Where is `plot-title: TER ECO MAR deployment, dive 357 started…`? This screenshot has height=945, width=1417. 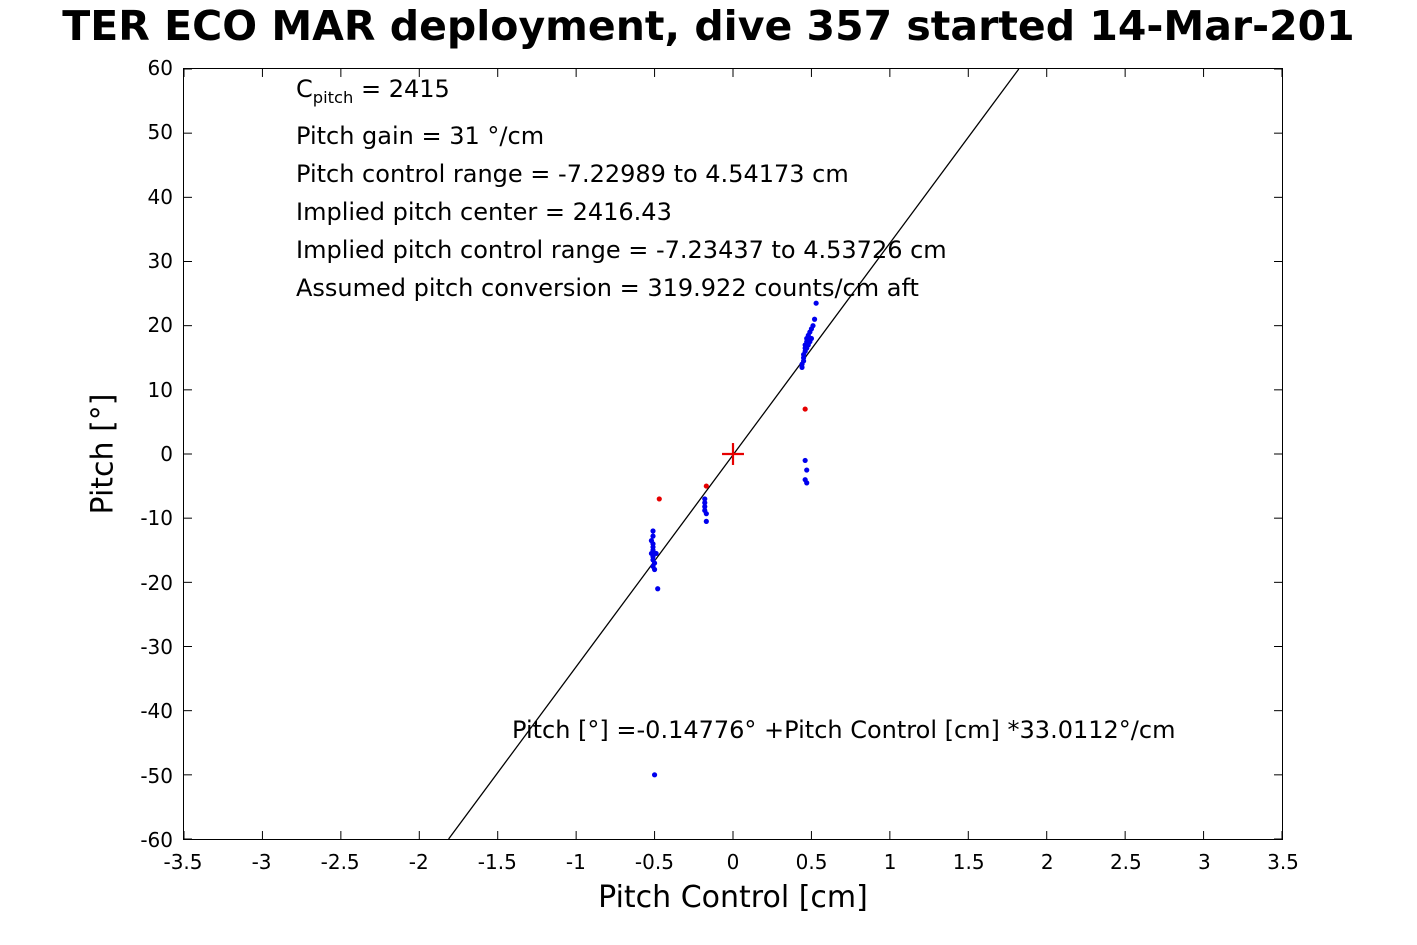
plot-title: TER ECO MAR deployment, dive 357 started… is located at coordinates (708, 26).